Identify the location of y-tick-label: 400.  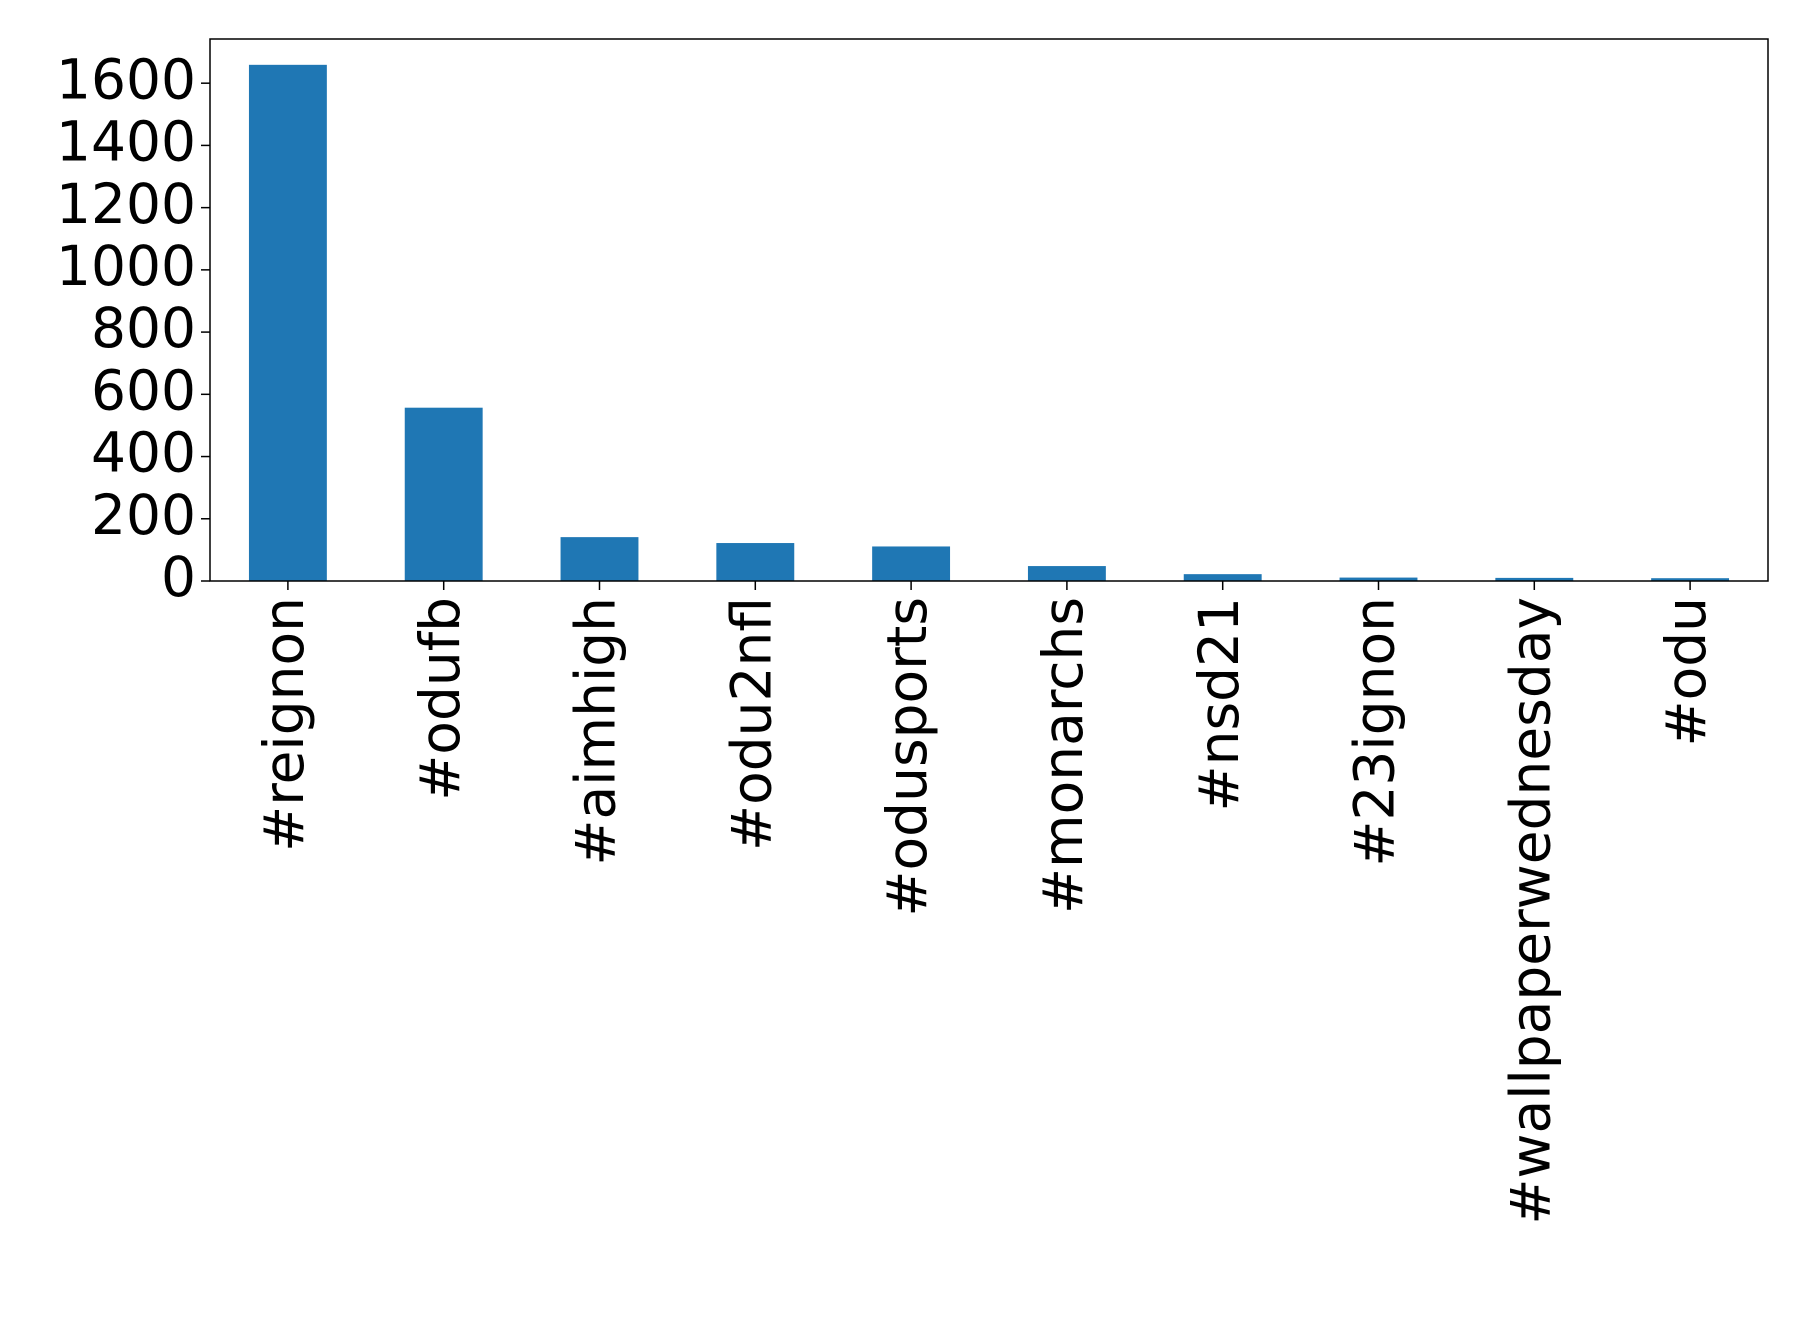
(143, 453).